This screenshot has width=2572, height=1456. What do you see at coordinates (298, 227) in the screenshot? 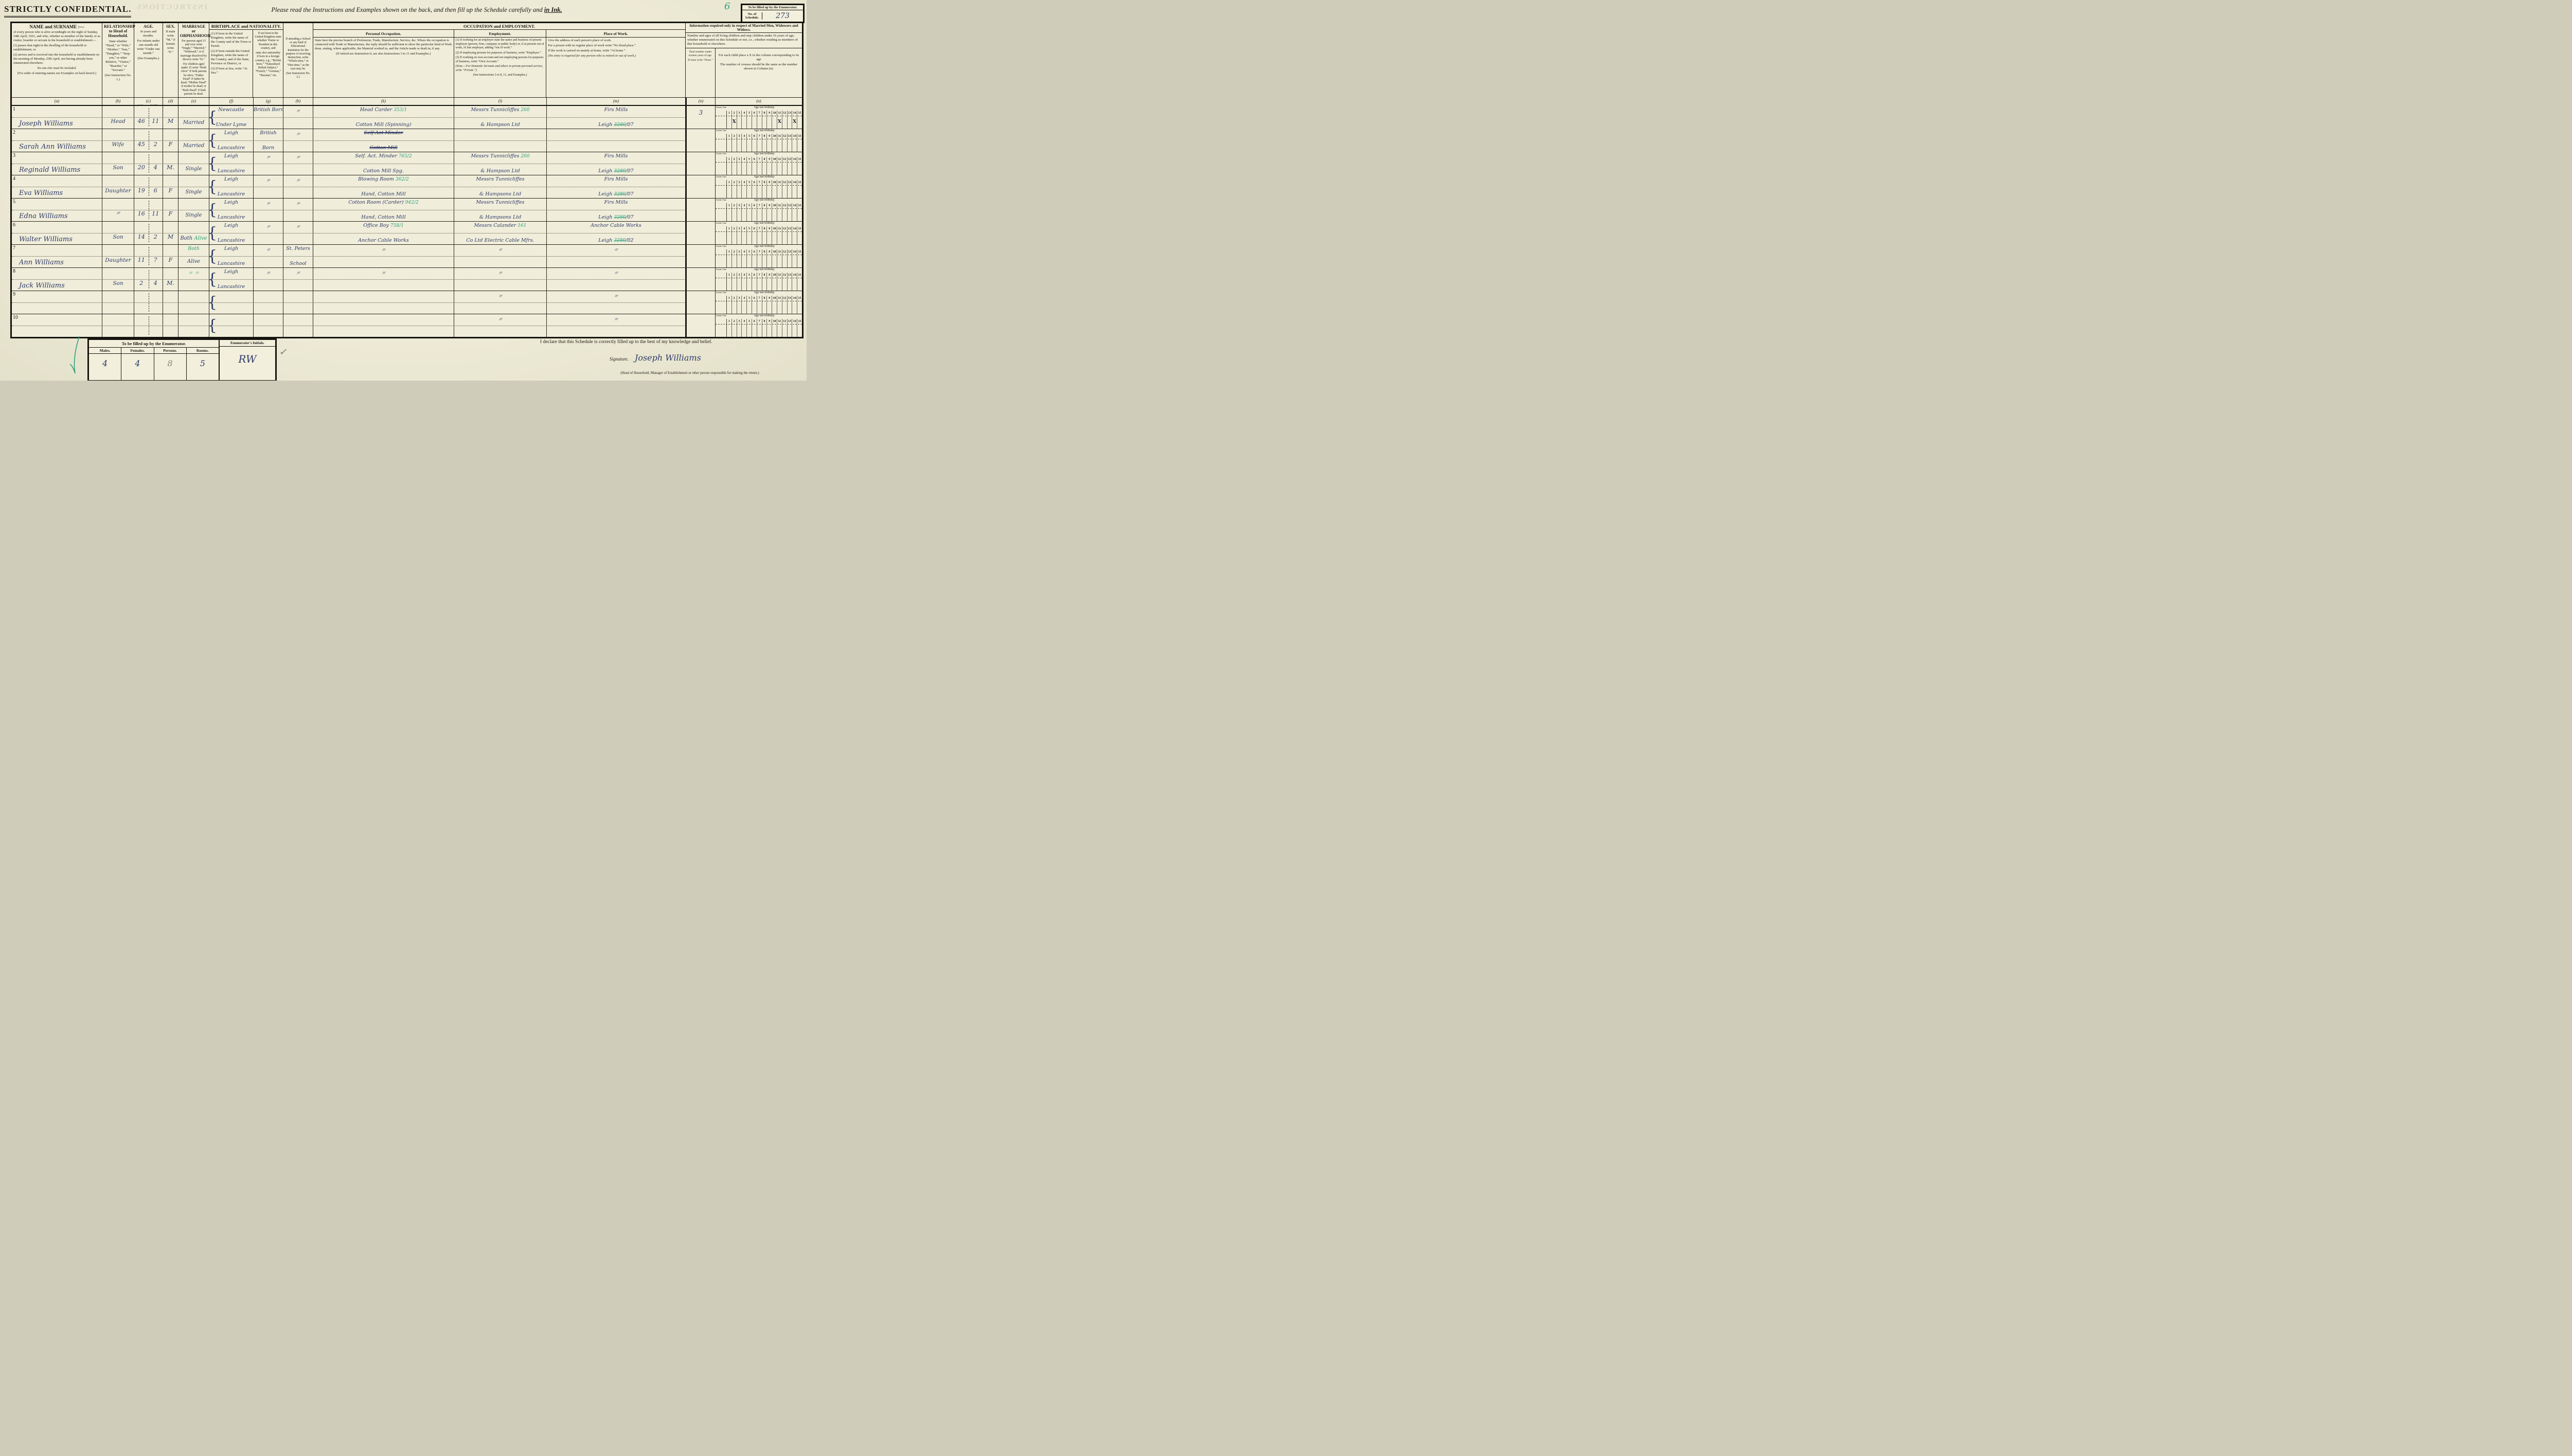
I see `school-line1: 〃` at bounding box center [298, 227].